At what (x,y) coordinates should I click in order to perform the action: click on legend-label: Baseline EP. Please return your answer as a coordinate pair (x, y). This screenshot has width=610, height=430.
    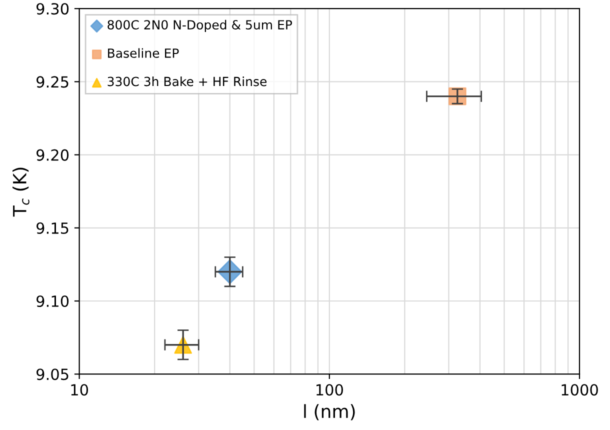
    Looking at the image, I should click on (143, 53).